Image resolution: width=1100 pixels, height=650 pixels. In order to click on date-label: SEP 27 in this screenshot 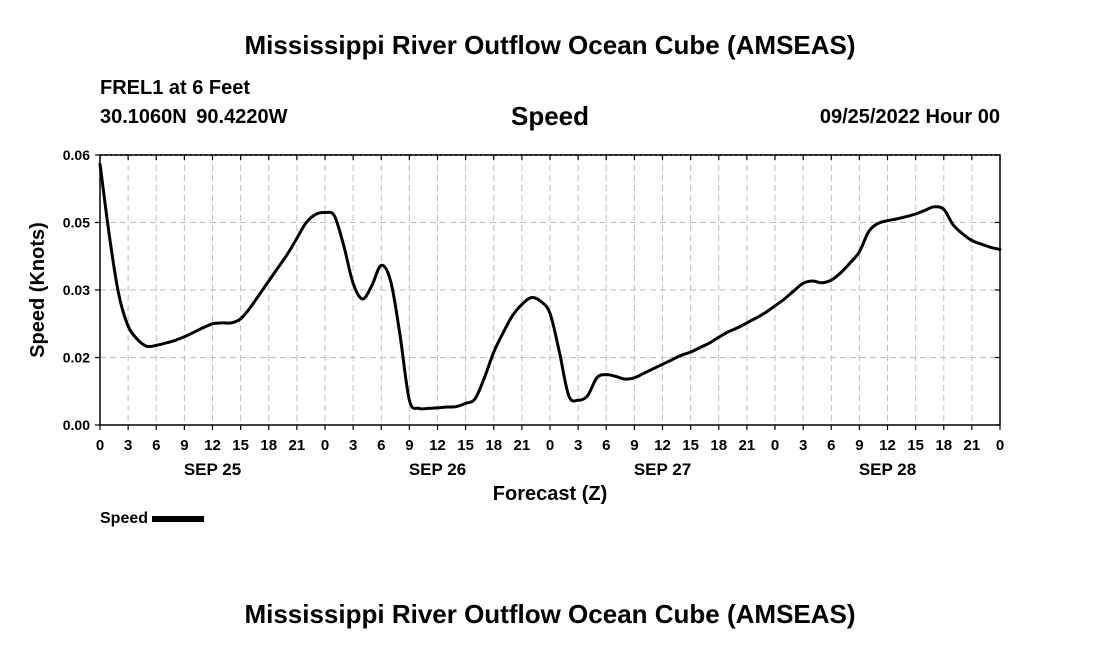, I will do `click(662, 469)`.